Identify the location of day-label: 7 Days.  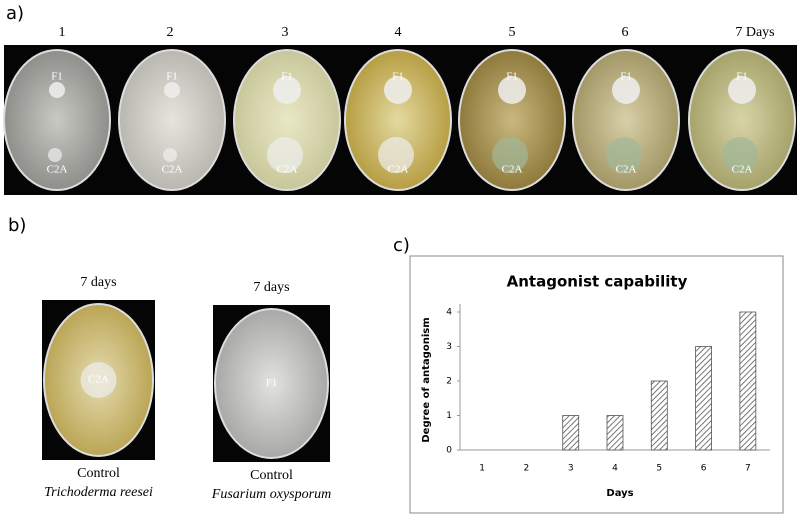
(754, 32).